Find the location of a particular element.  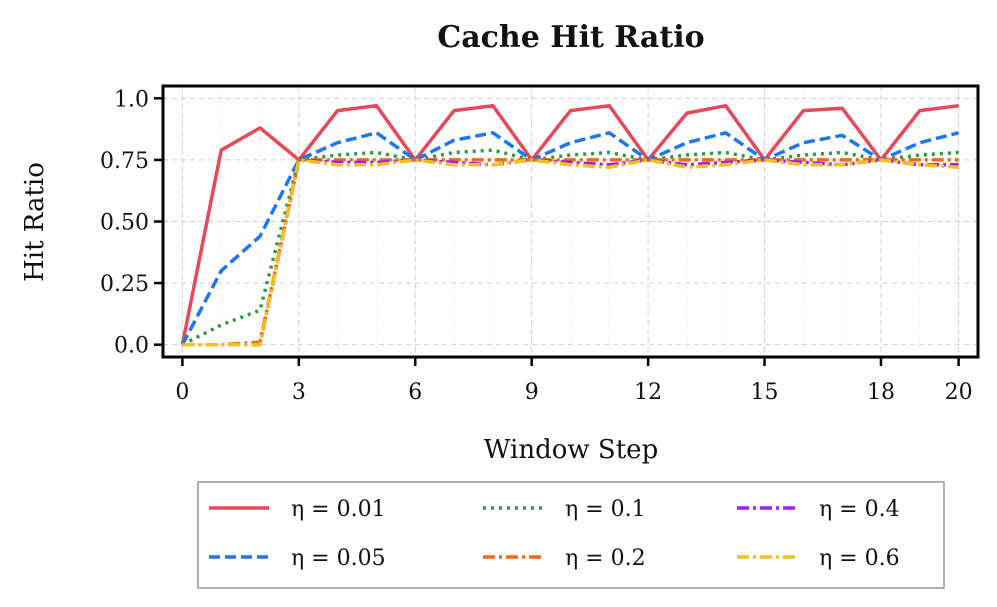

x-tick-label: 3 is located at coordinates (299, 392).